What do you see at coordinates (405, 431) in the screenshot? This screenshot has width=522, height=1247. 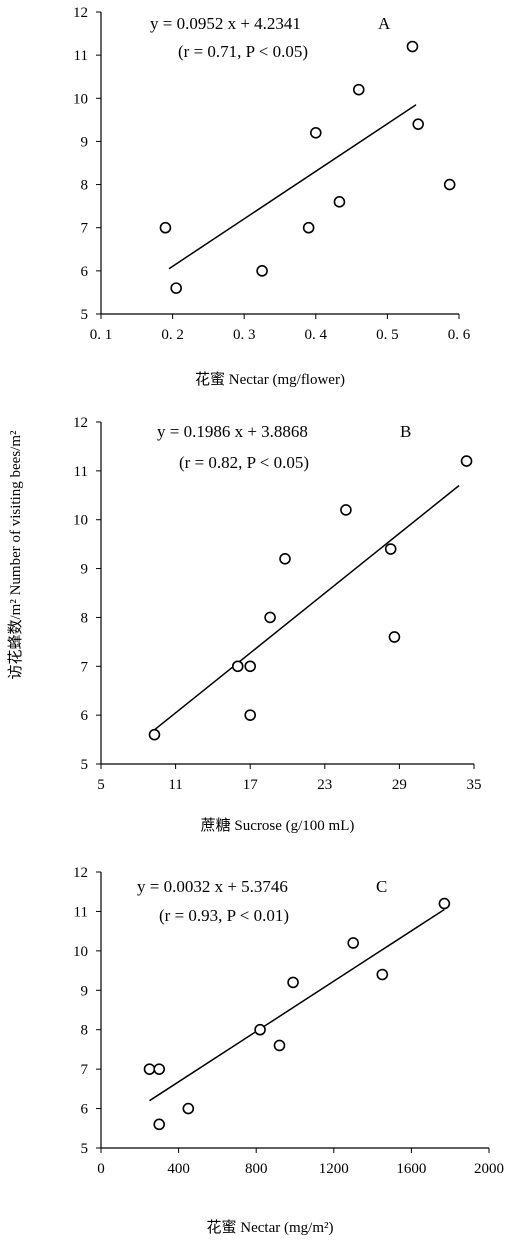 I see `panel-letter: B` at bounding box center [405, 431].